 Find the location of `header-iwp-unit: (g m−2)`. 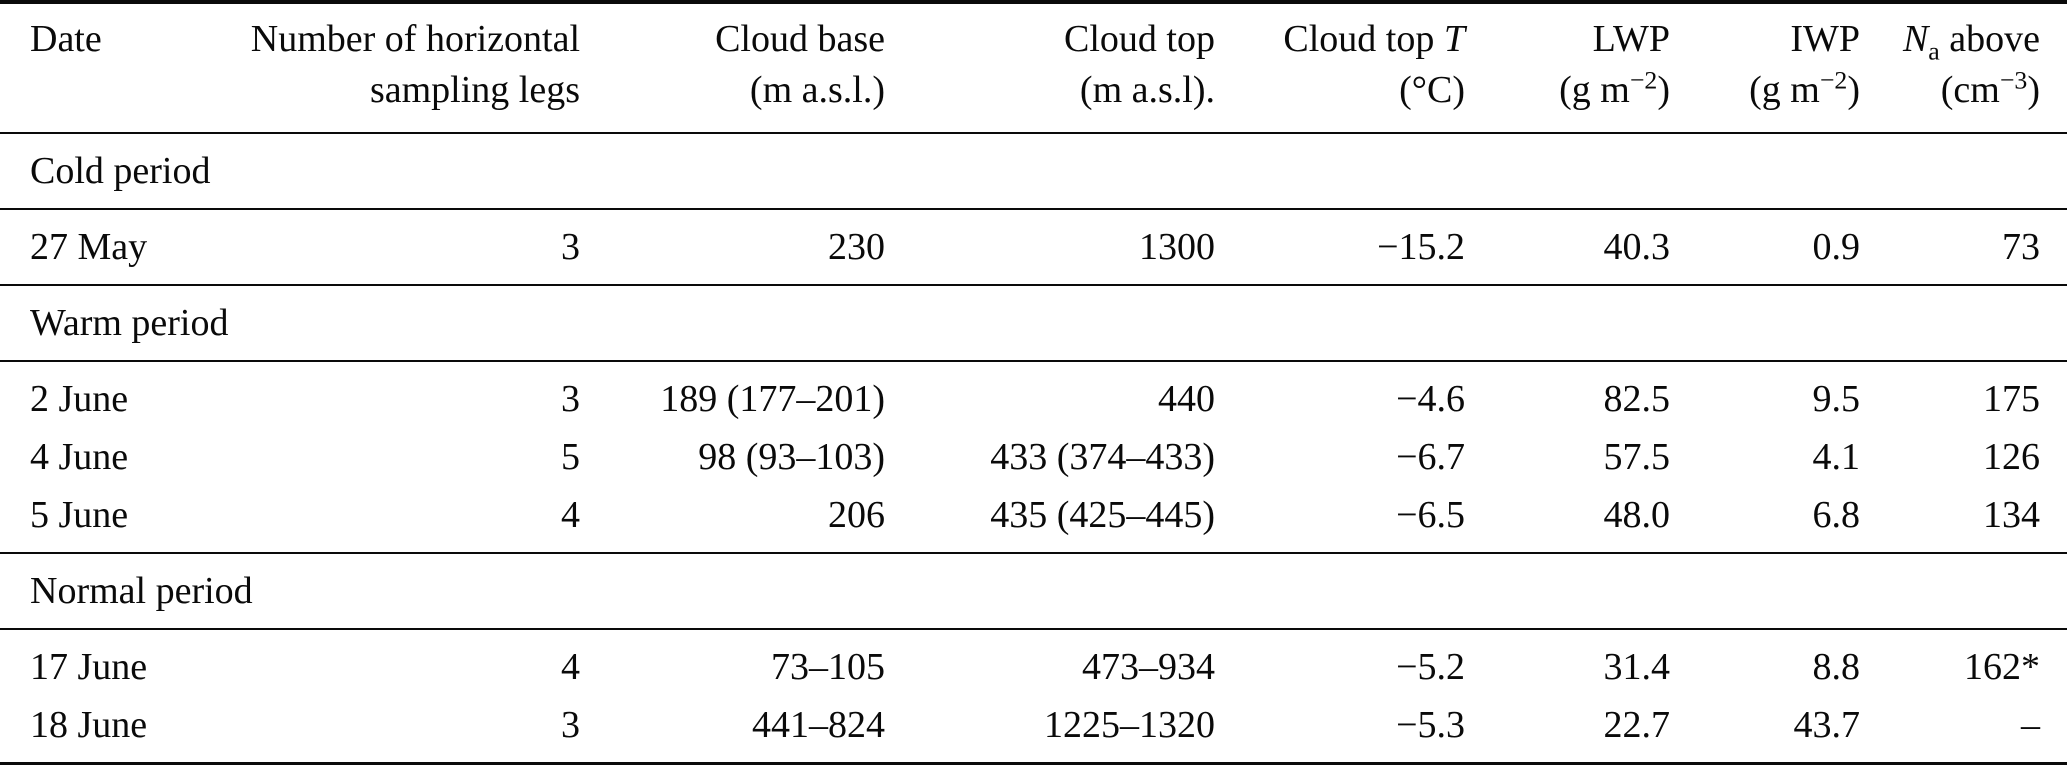

header-iwp-unit: (g m−2) is located at coordinates (1765, 90).